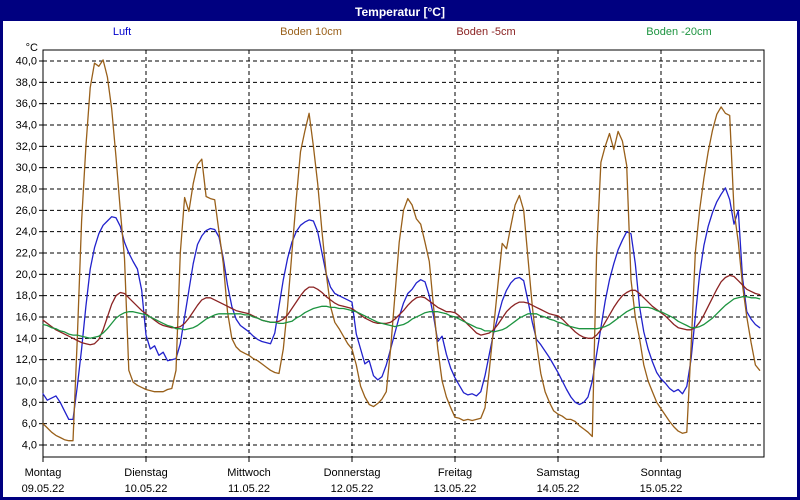 The height and width of the screenshot is (500, 800). I want to click on day-name-label: Freitag, so click(455, 473).